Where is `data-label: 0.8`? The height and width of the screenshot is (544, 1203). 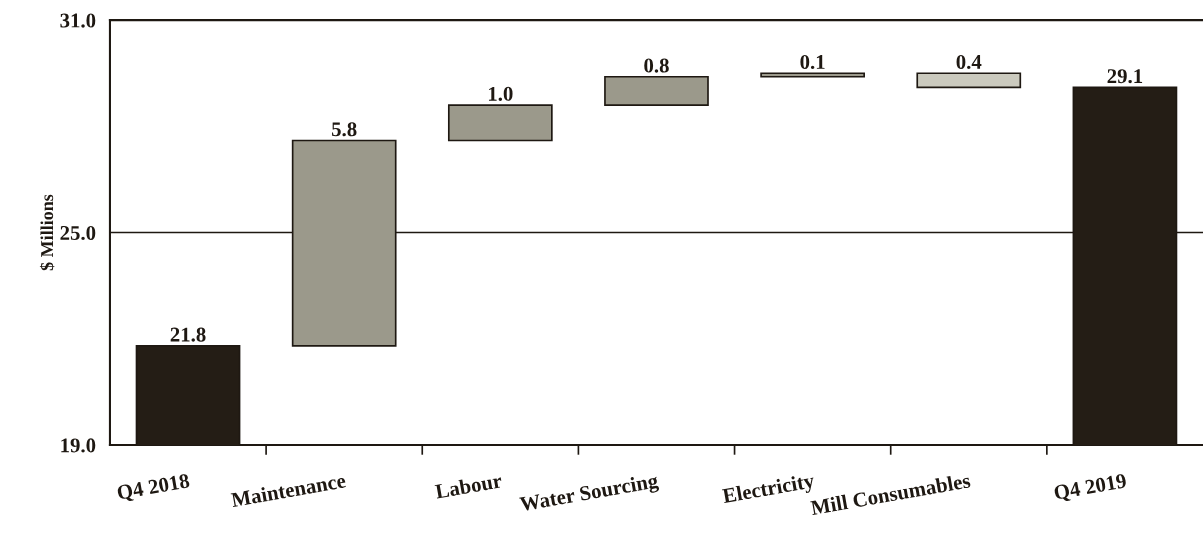
data-label: 0.8 is located at coordinates (656, 65).